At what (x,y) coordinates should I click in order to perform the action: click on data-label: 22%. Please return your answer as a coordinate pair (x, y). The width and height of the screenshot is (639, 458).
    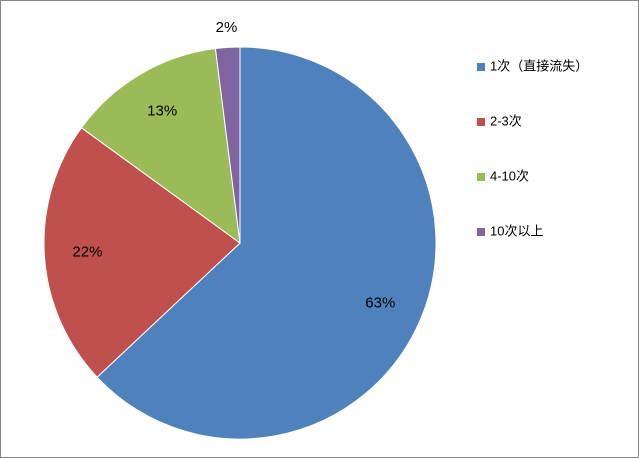
    Looking at the image, I should click on (87, 252).